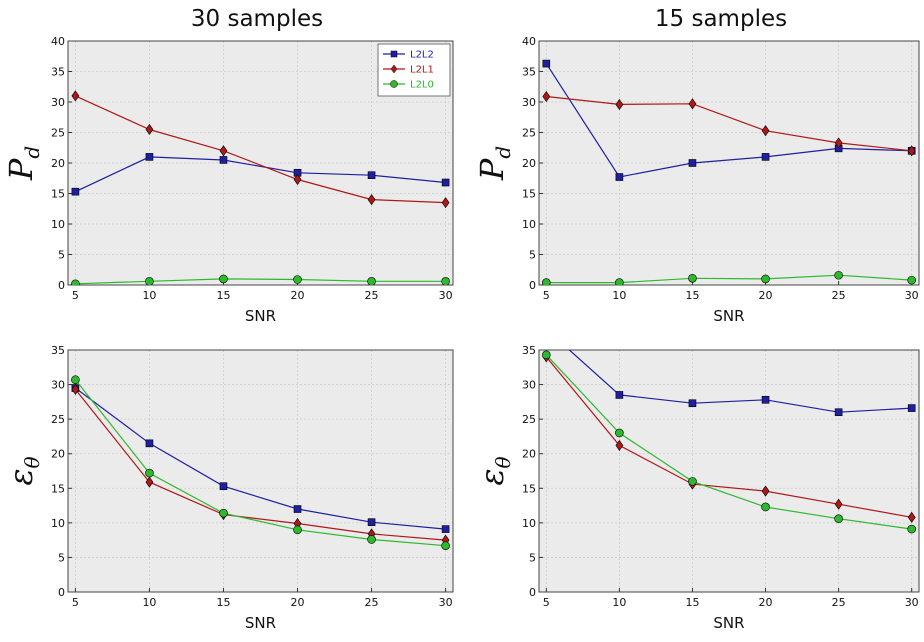 This screenshot has height=642, width=924. What do you see at coordinates (422, 85) in the screenshot?
I see `legend-label-L2L0: L2L0` at bounding box center [422, 85].